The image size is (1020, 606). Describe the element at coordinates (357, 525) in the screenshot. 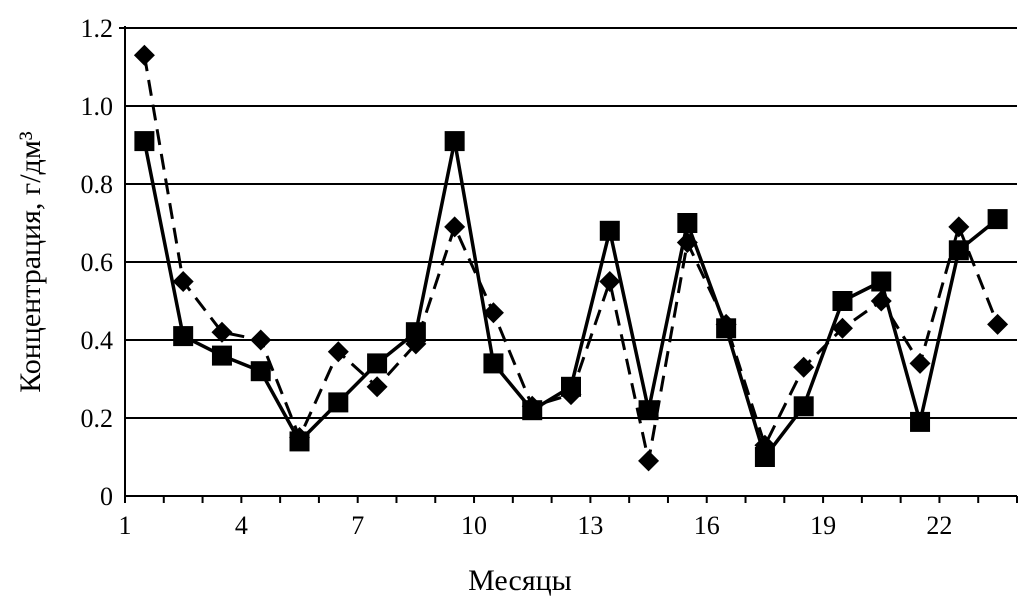

I see `x-tick-label: 7` at that location.